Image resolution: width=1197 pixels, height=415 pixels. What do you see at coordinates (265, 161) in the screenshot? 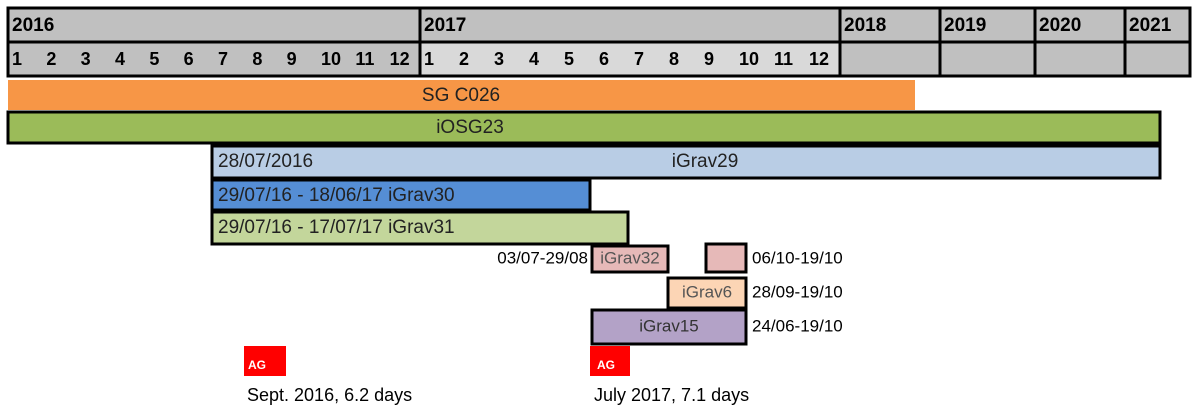
I see `bar-start-label: 28/07/2016` at bounding box center [265, 161].